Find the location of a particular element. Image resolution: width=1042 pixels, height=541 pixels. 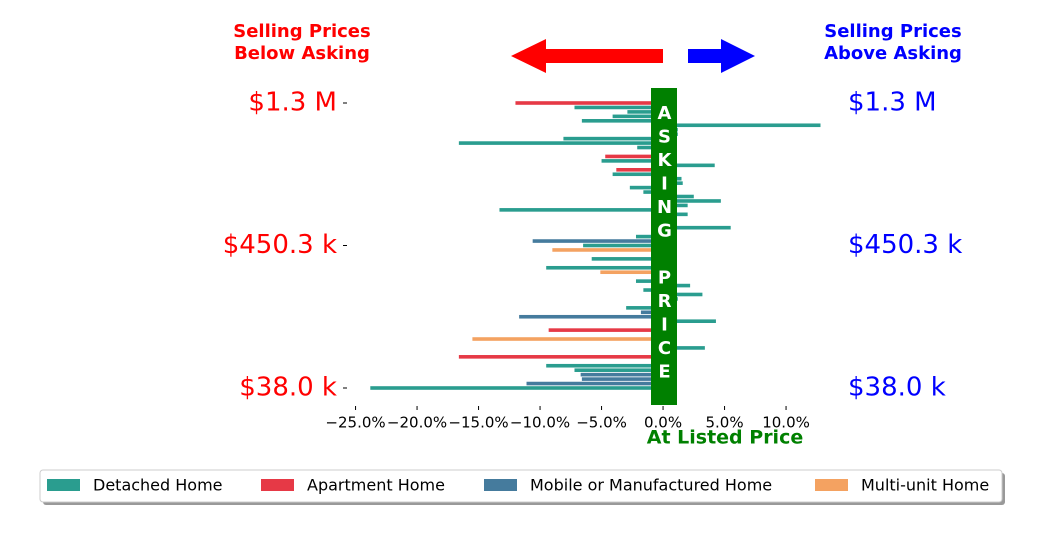

legend-label: Apartment Home is located at coordinates (376, 485).